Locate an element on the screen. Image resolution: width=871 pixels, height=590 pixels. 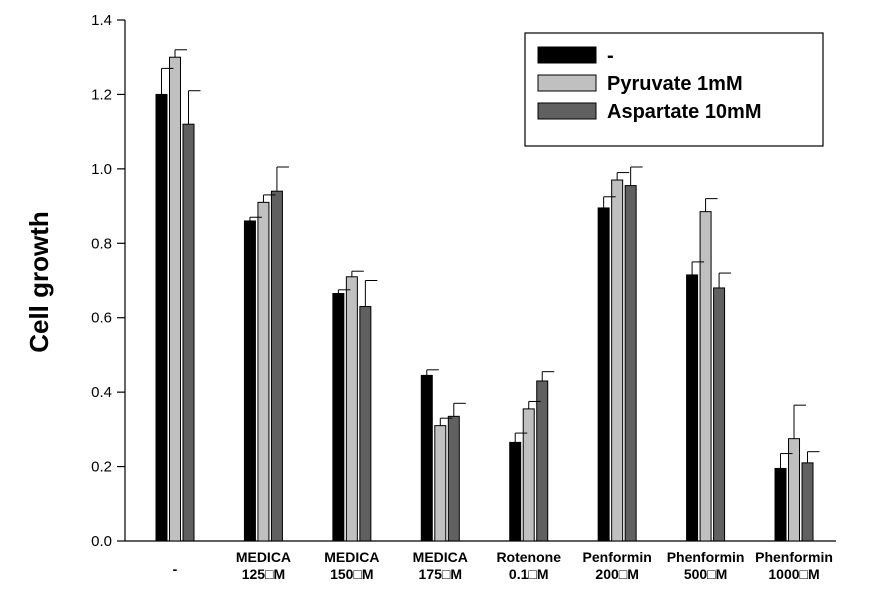
category-label: 200□M is located at coordinates (616, 574).